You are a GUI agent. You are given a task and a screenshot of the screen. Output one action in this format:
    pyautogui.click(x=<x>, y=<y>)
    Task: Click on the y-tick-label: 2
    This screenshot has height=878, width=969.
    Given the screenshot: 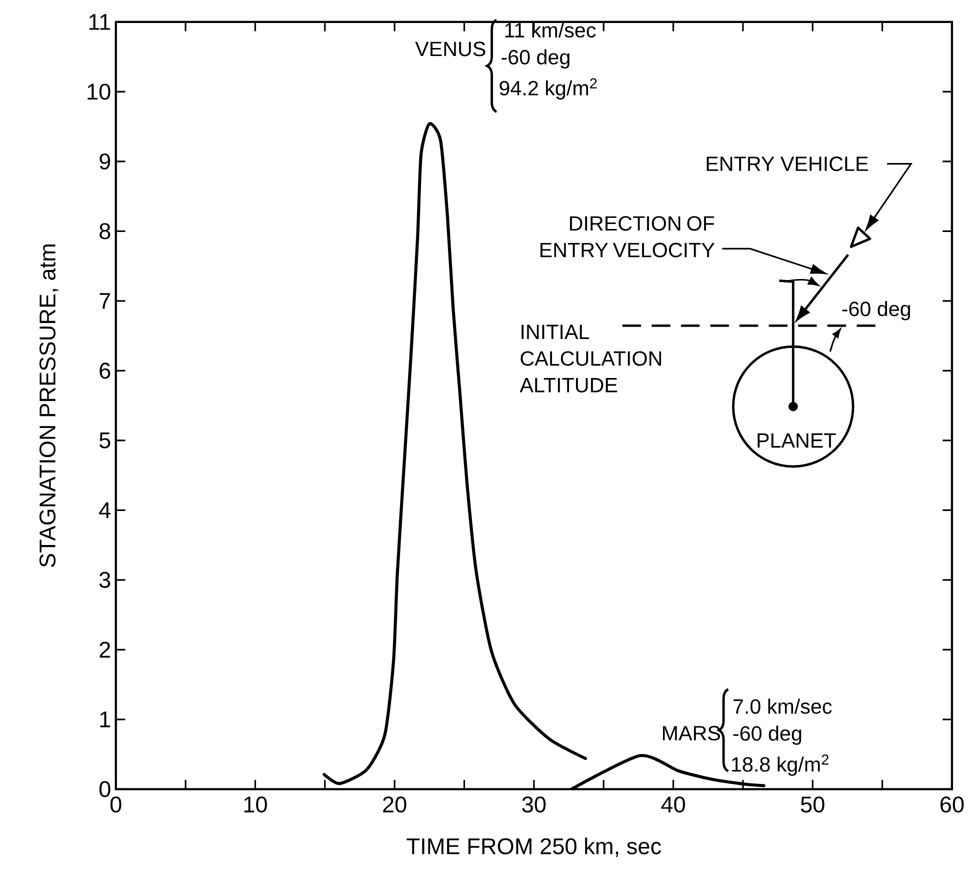 What is the action you would take?
    pyautogui.click(x=105, y=650)
    